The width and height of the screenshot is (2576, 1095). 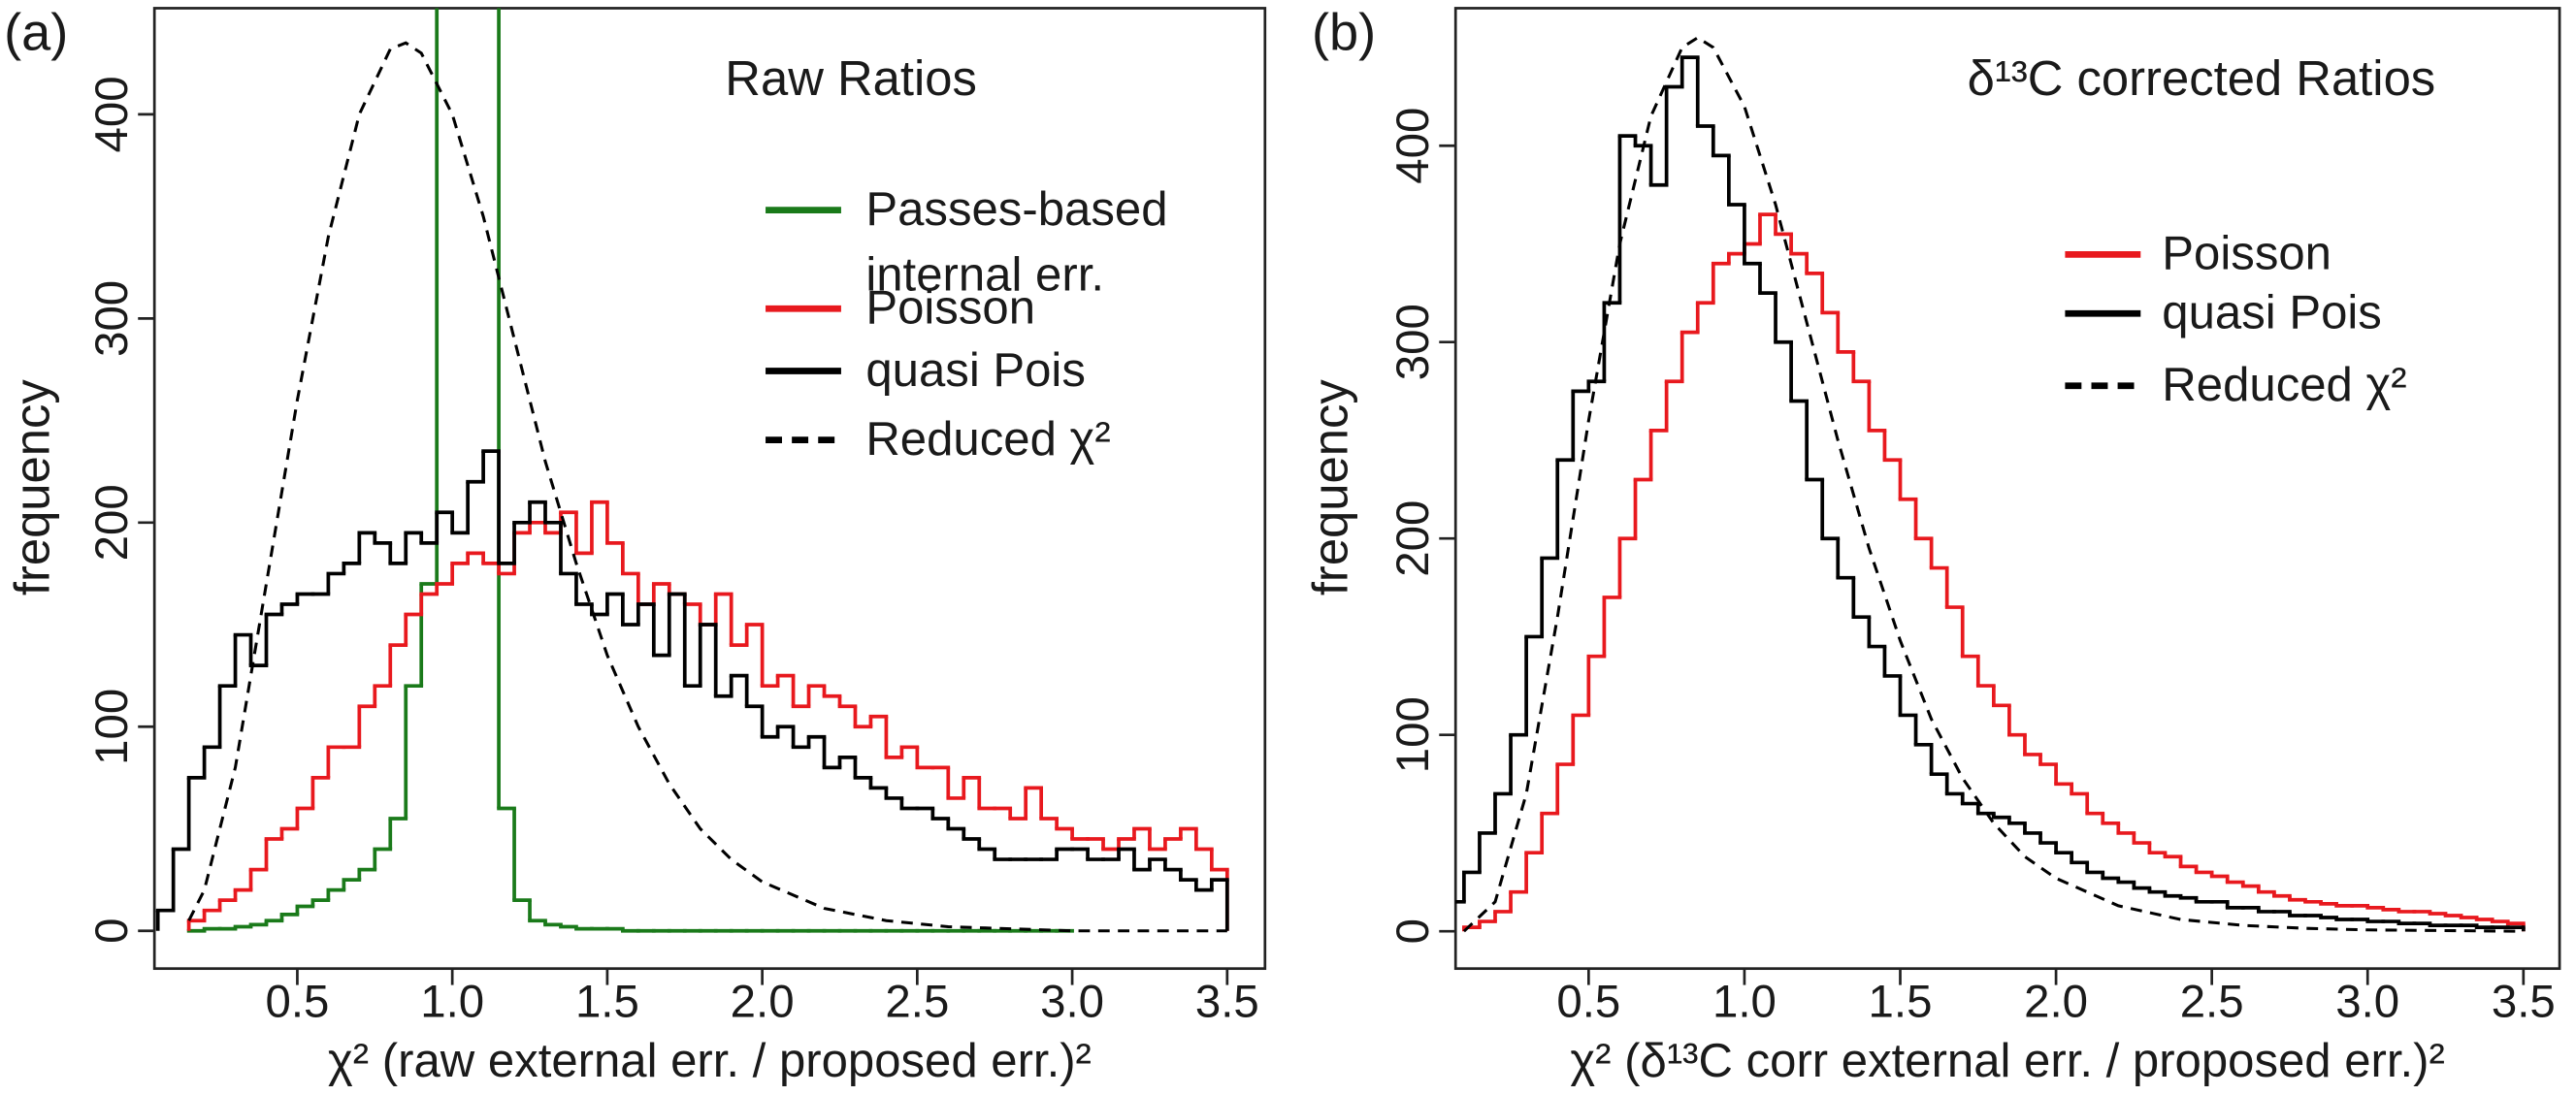 What do you see at coordinates (36, 33) in the screenshot?
I see `panel-label: (a)` at bounding box center [36, 33].